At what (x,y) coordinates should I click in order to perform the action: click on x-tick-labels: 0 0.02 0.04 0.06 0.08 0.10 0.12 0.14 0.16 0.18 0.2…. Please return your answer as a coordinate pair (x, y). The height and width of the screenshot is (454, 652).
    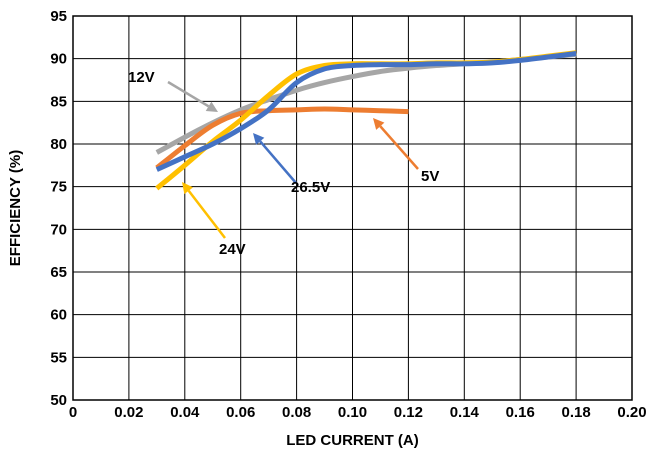
    Looking at the image, I should click on (358, 412).